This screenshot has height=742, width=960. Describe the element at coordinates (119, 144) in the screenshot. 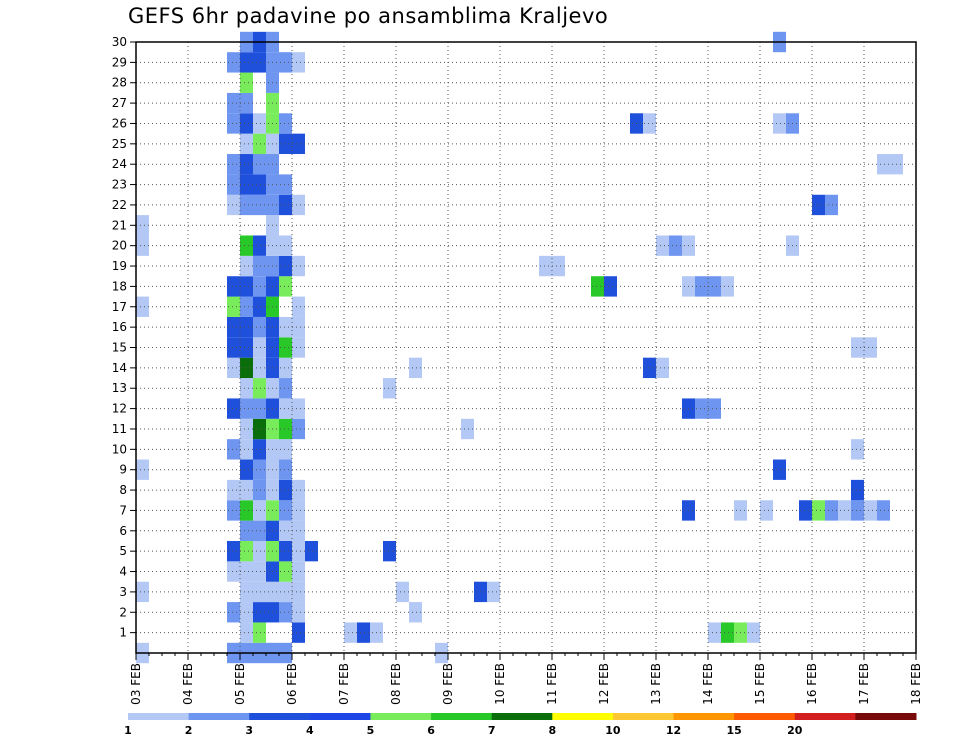

I see `y-tick-label: 25` at that location.